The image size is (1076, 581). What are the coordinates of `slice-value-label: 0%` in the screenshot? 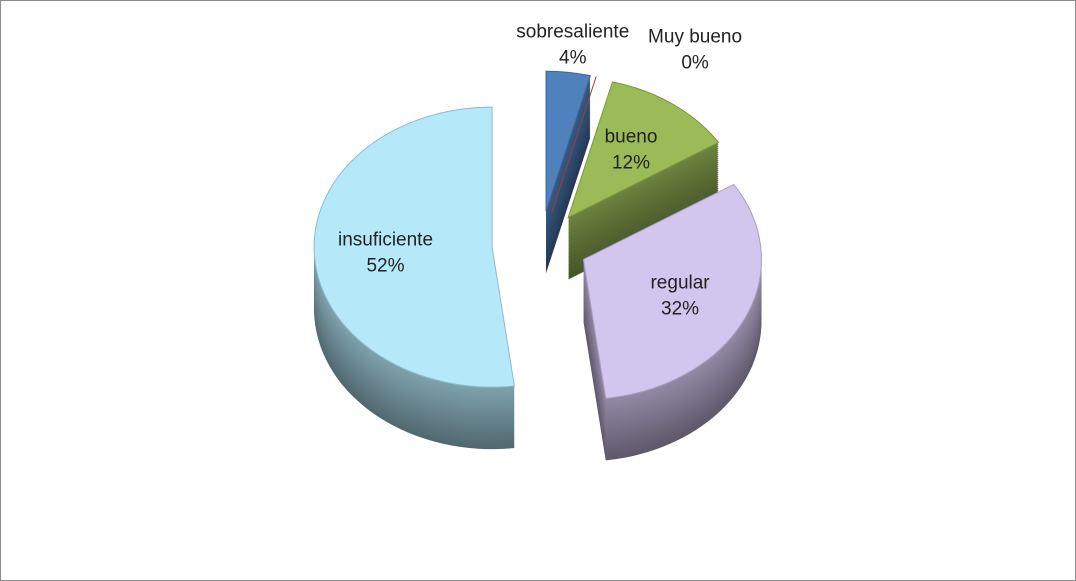 It's located at (695, 62).